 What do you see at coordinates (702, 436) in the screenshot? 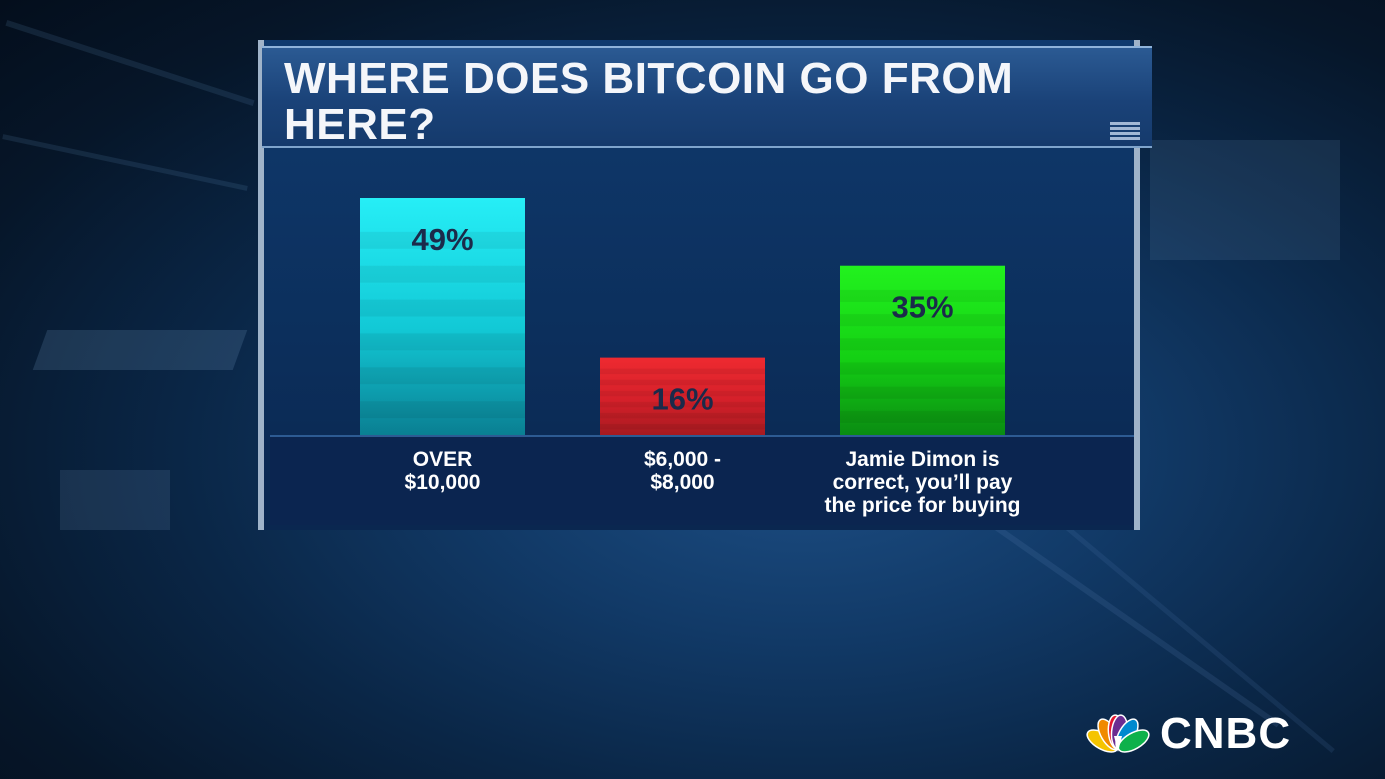
I see `chart-baseline` at bounding box center [702, 436].